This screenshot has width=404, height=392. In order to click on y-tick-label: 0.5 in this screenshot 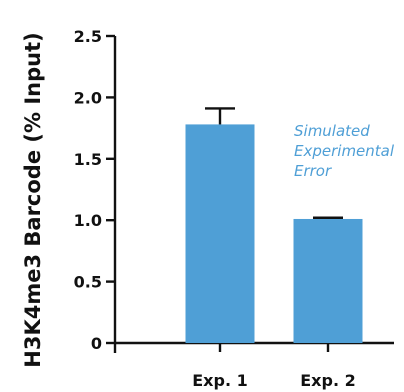, I will do `click(88, 282)`.